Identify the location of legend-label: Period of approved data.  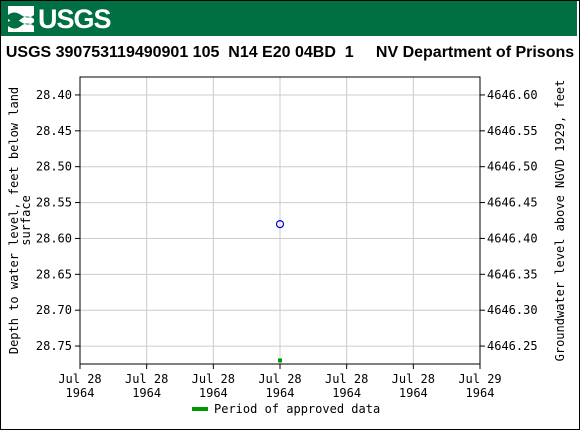
(297, 409).